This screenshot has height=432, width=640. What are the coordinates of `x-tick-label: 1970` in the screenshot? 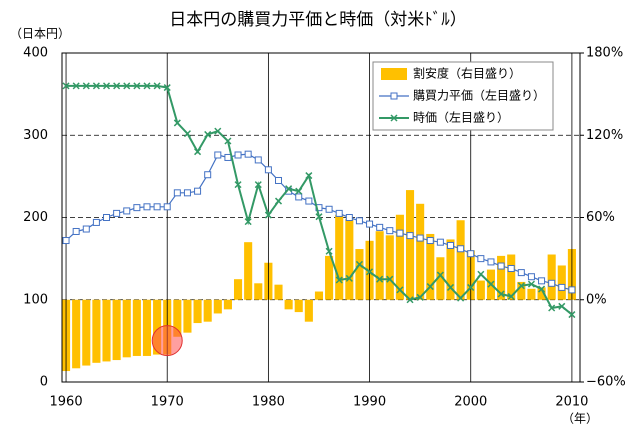 It's located at (167, 402).